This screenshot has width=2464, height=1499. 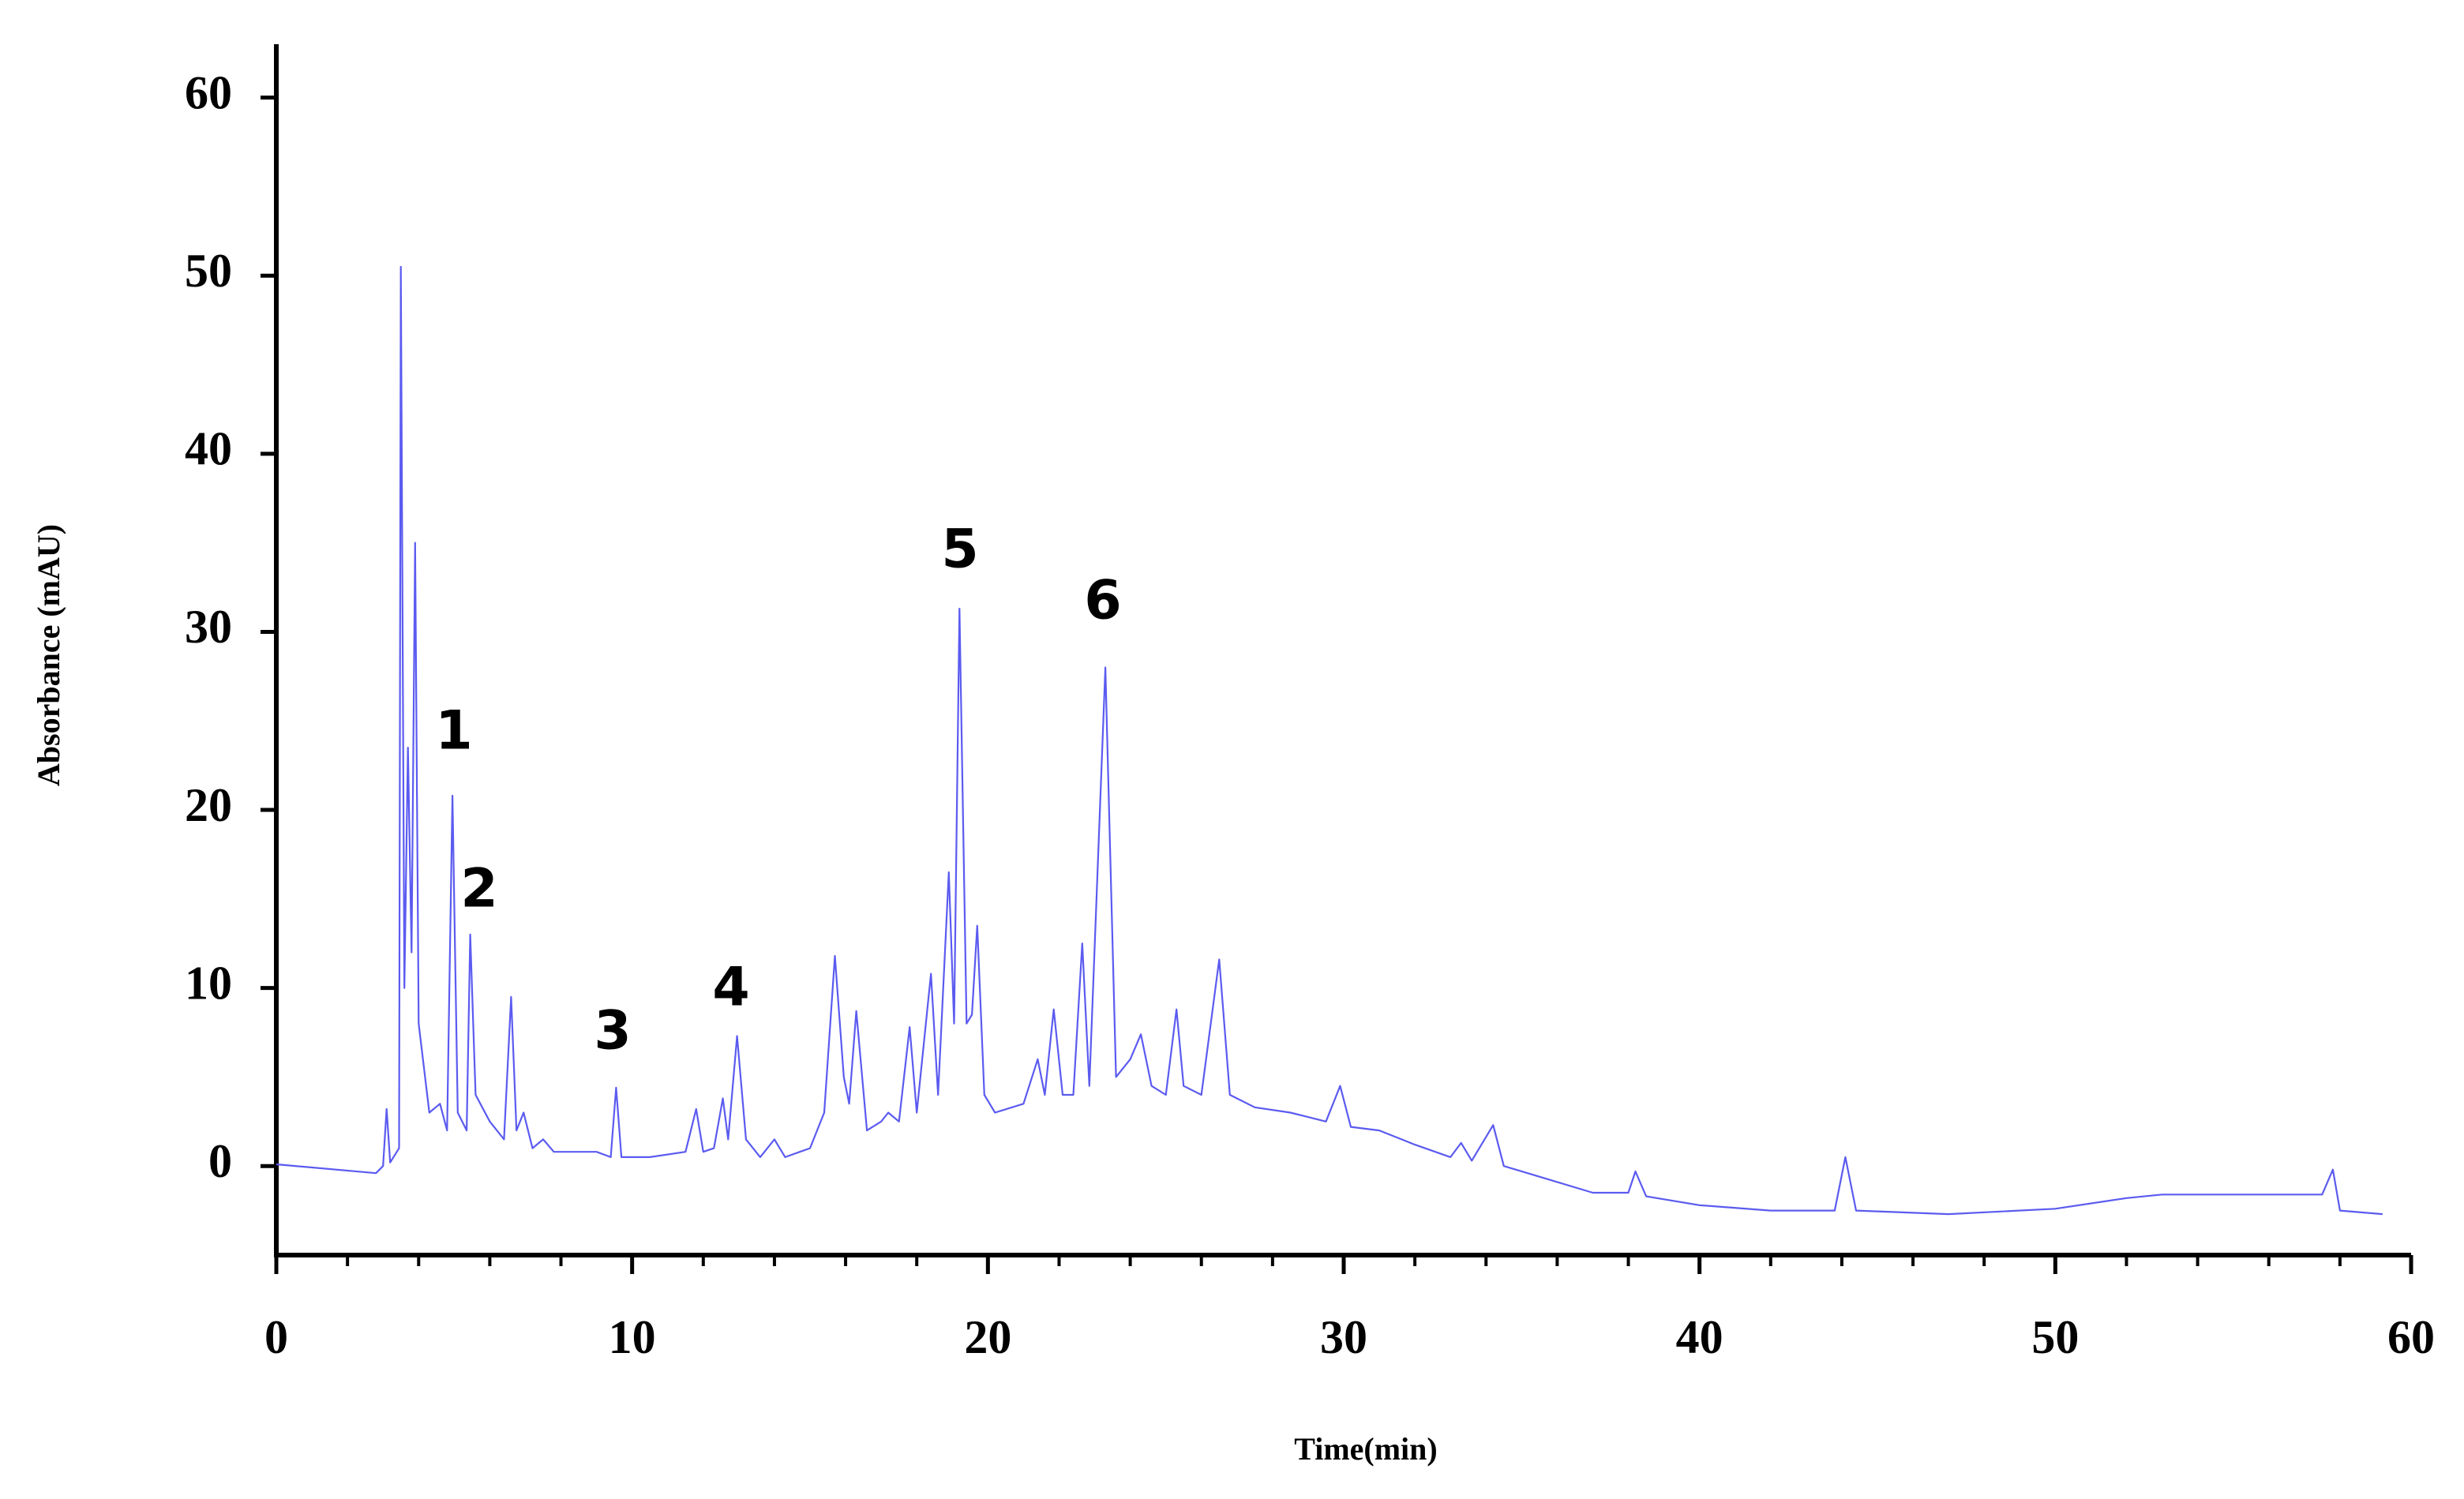 I want to click on x-tick-label: 10, so click(x=633, y=1337).